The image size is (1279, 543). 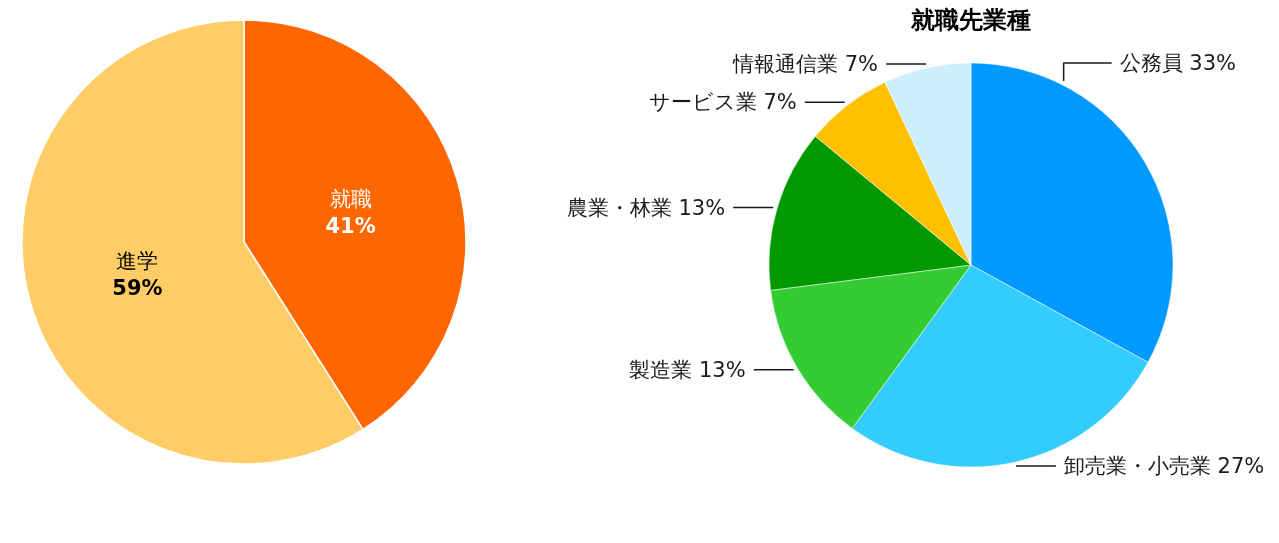 What do you see at coordinates (805, 63) in the screenshot?
I see `slice-label: 情報通信業 7%` at bounding box center [805, 63].